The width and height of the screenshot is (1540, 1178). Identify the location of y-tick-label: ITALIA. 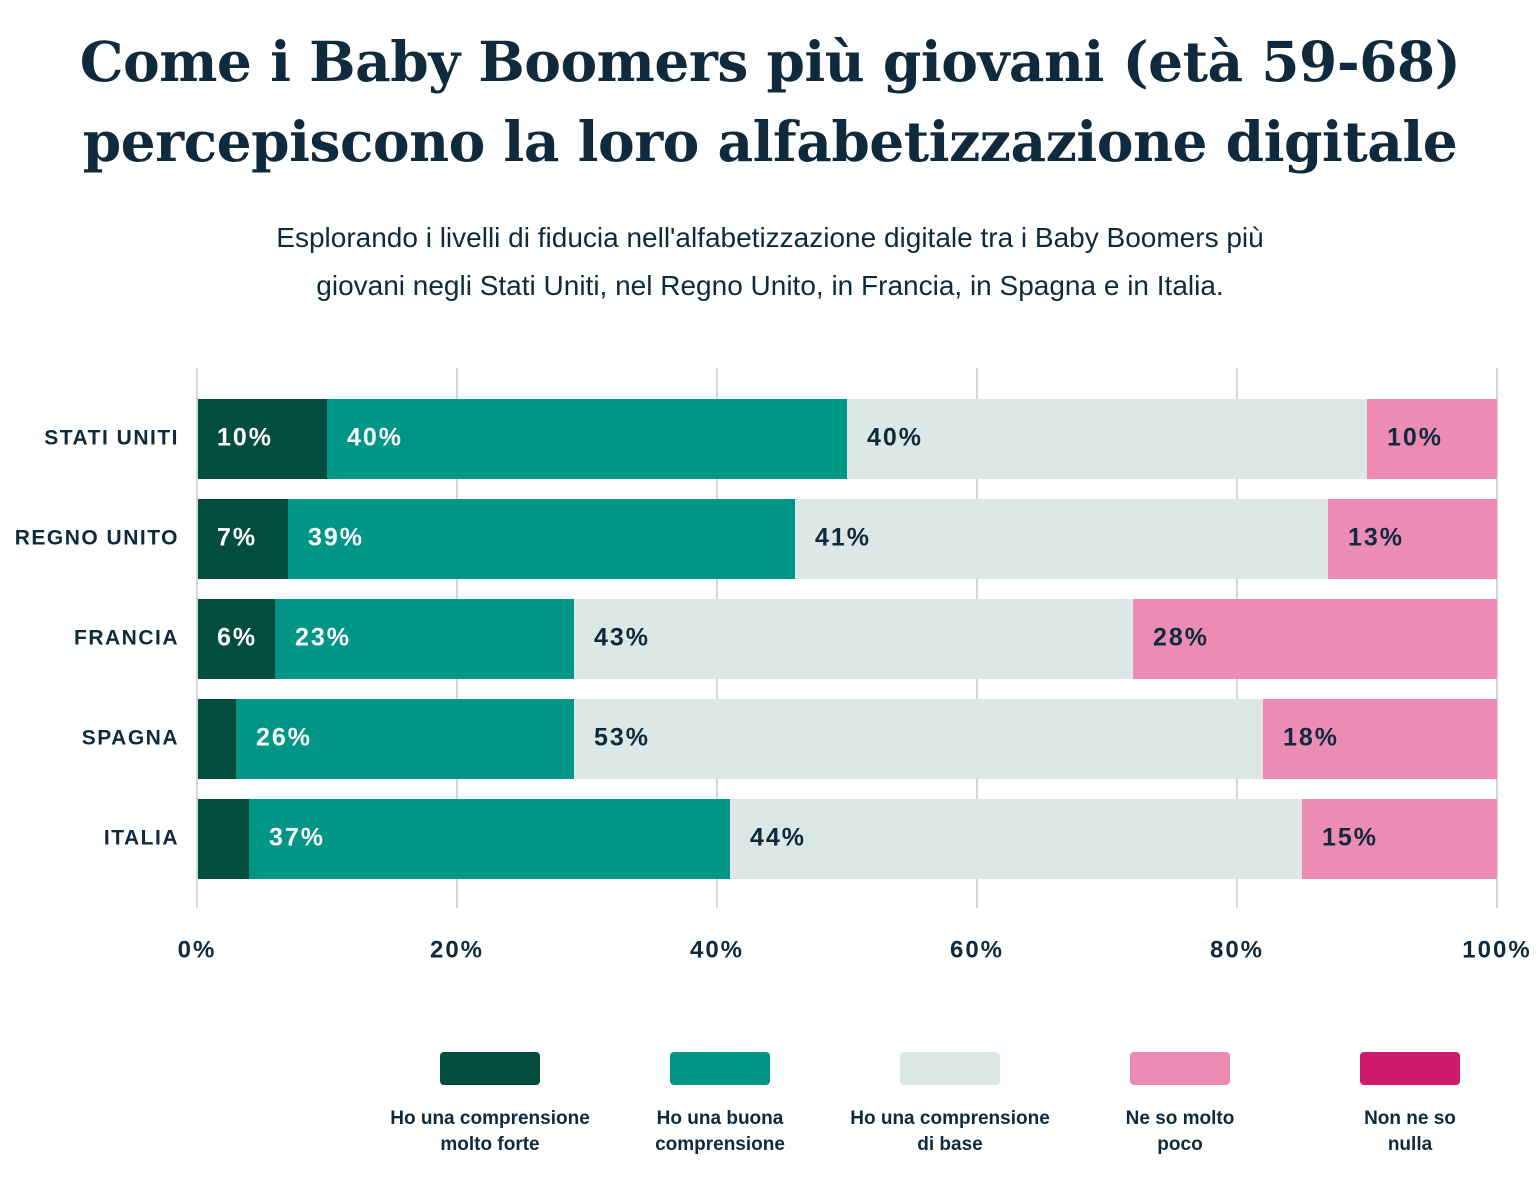
(141, 838).